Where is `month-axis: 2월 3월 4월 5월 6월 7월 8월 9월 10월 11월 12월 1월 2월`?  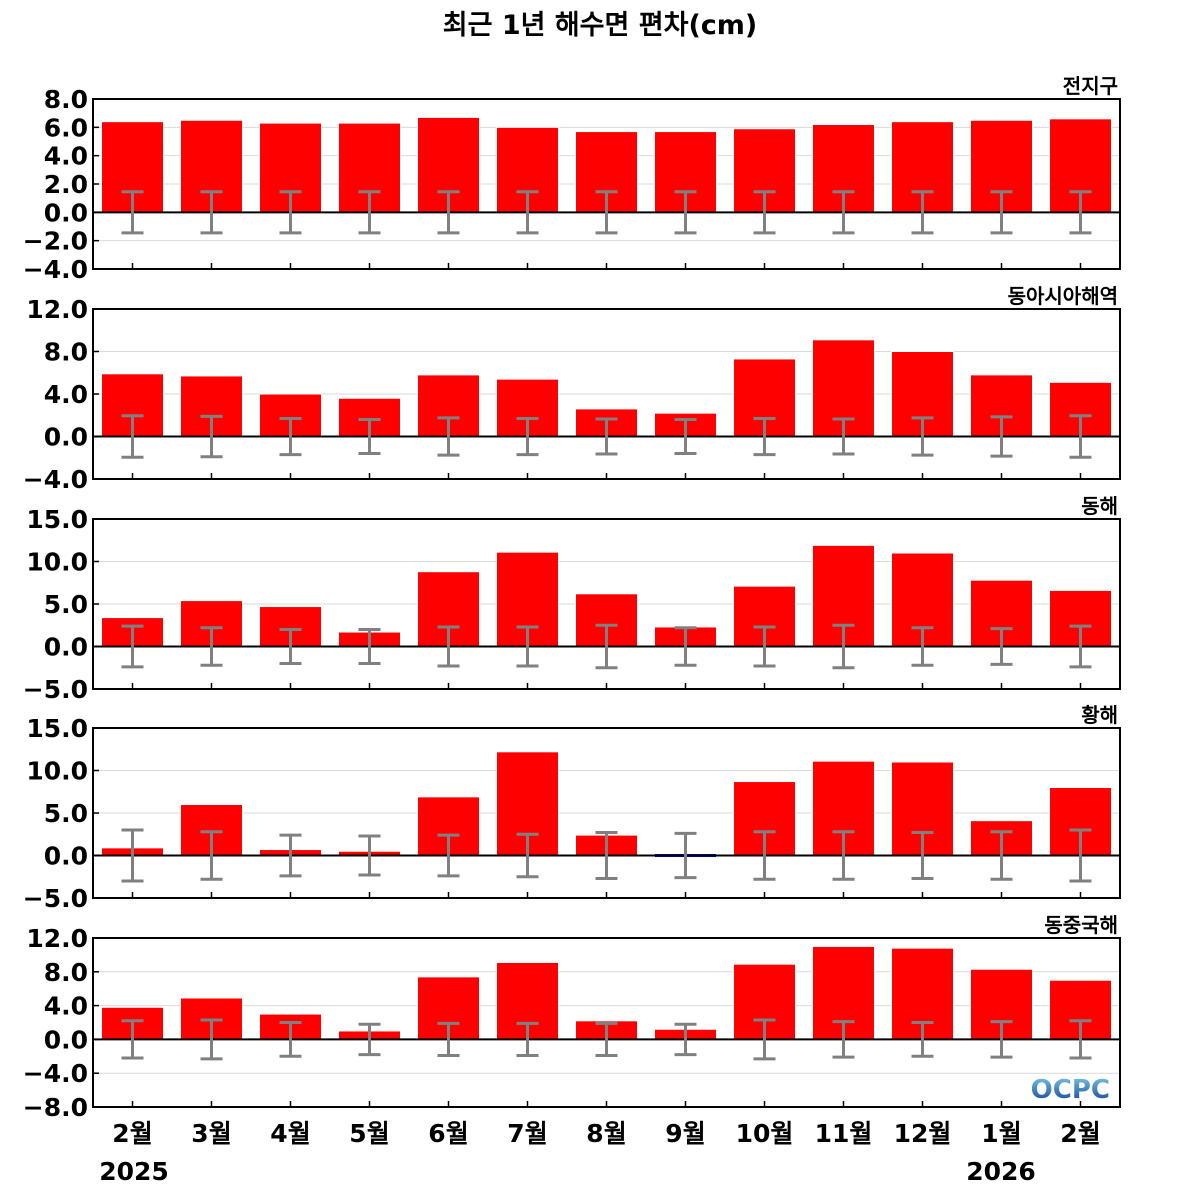 month-axis: 2월 3월 4월 5월 6월 7월 8월 9월 10월 11월 12월 1월 2월 is located at coordinates (606, 1133).